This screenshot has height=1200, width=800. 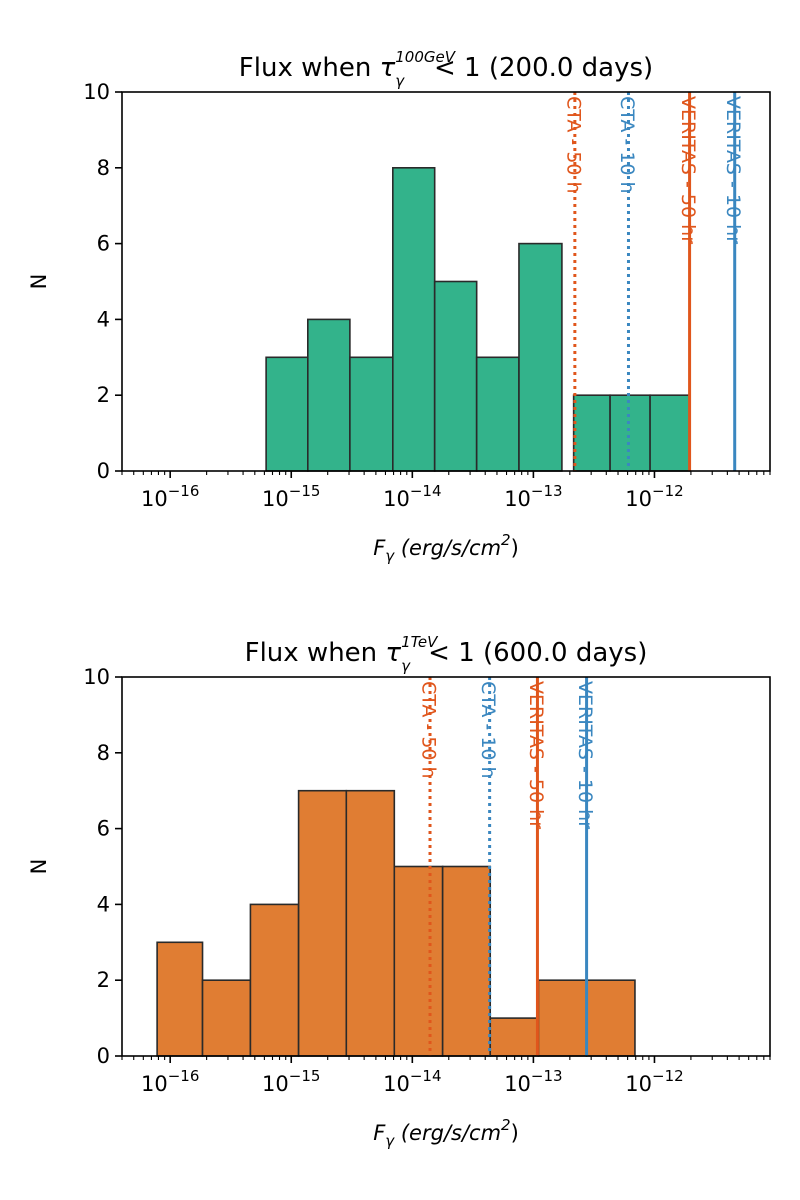 I want to click on title-subscript: γ, so click(x=400, y=81).